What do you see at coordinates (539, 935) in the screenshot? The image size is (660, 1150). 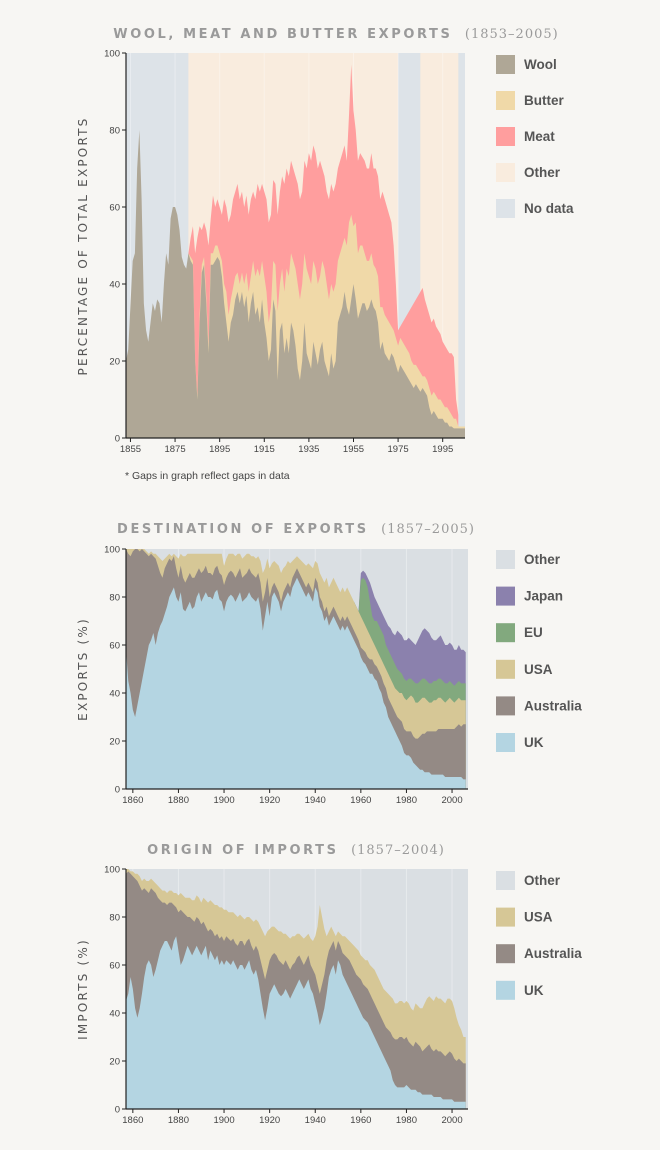 I see `legend: Other USA Australia UK` at bounding box center [539, 935].